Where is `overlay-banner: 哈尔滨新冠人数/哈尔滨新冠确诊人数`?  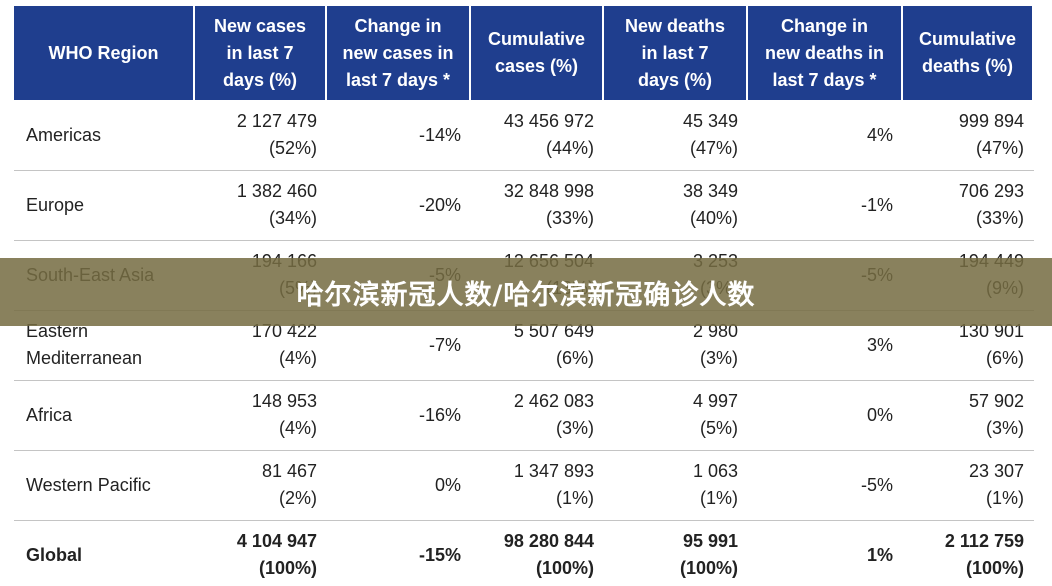 overlay-banner: 哈尔滨新冠人数/哈尔滨新冠确诊人数 is located at coordinates (526, 292).